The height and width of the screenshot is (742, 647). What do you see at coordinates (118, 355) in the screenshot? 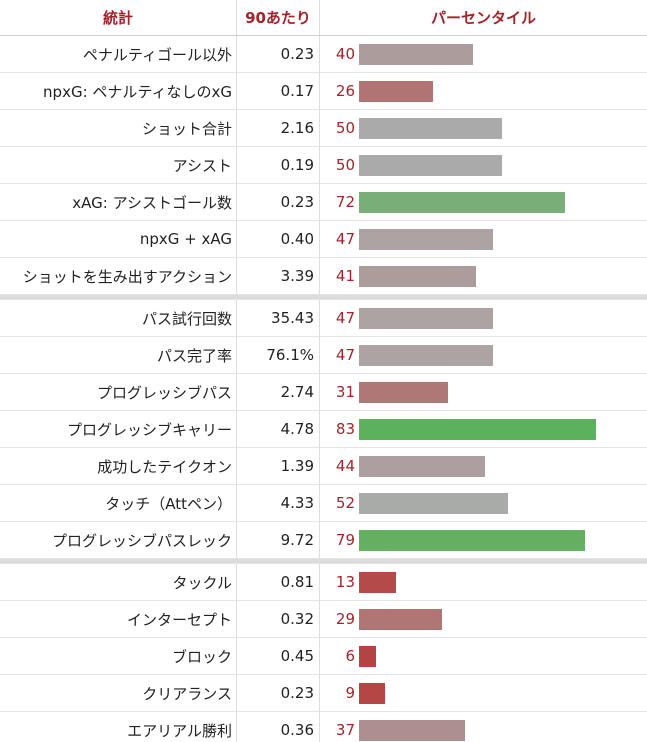
I see `stat-name: パス完了率` at bounding box center [118, 355].